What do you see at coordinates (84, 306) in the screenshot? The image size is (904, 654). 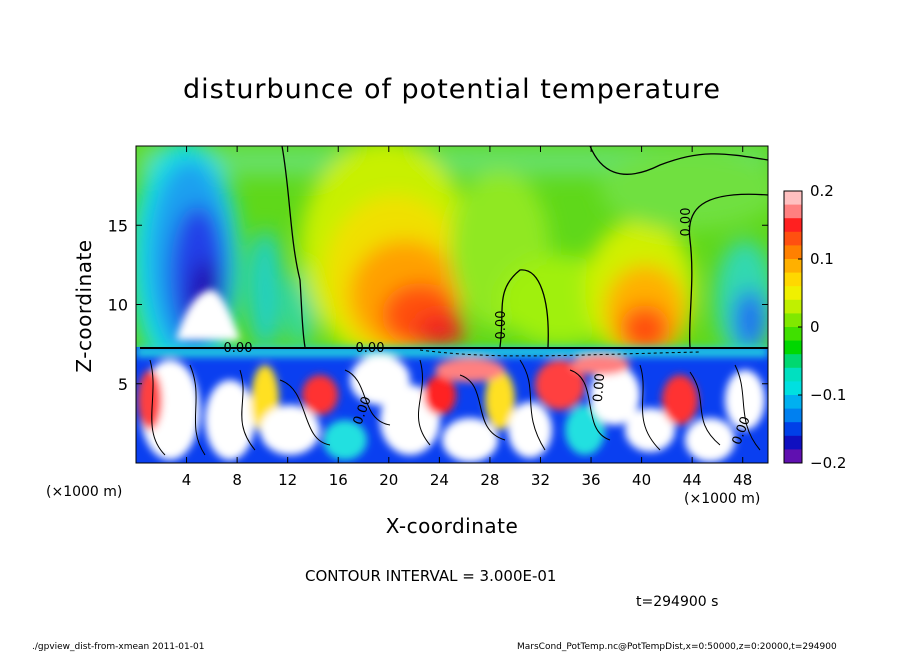 I see `y-axis-label: Z-coordinate` at bounding box center [84, 306].